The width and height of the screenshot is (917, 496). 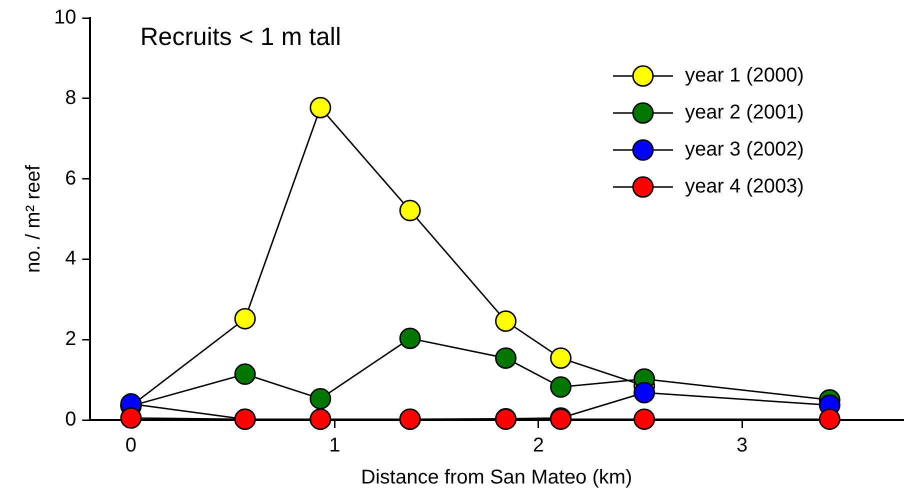 I want to click on legend-label: year 4 (2003), so click(x=744, y=187).